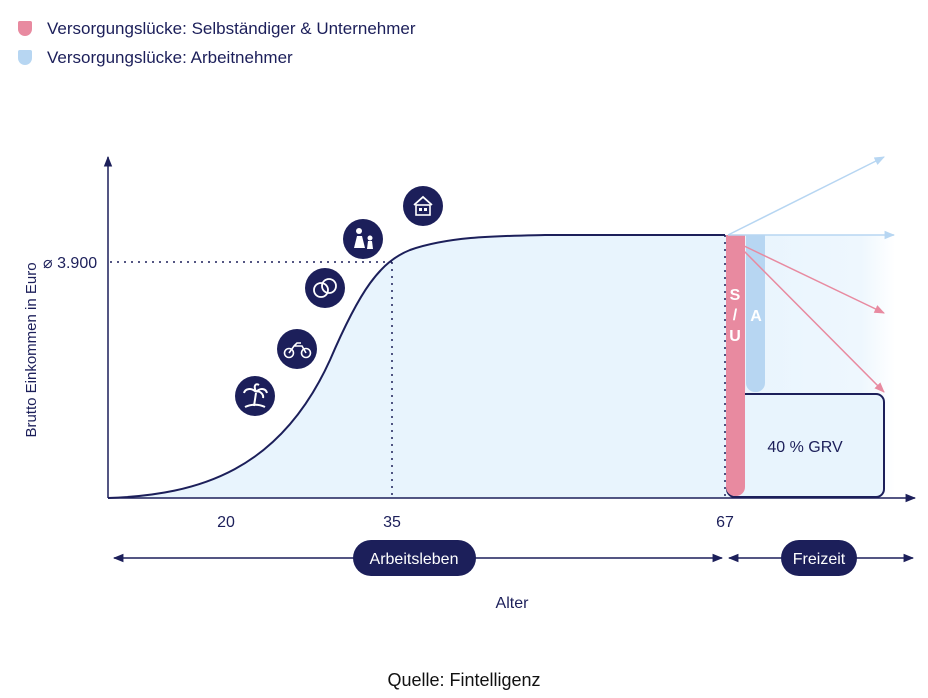 This screenshot has width=928, height=698. I want to click on gap-bar-arbeitnehmer-label: A, so click(756, 316).